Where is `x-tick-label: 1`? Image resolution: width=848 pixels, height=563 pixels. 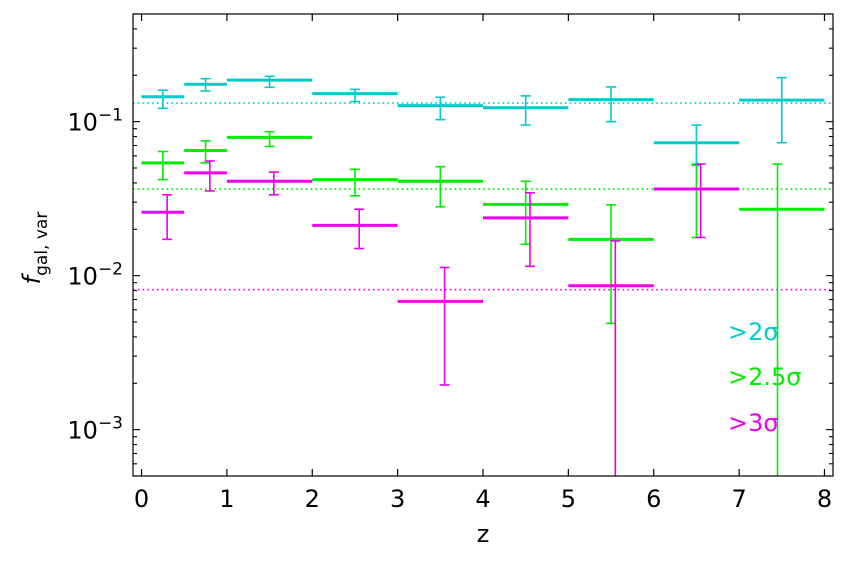
x-tick-label: 1 is located at coordinates (226, 499).